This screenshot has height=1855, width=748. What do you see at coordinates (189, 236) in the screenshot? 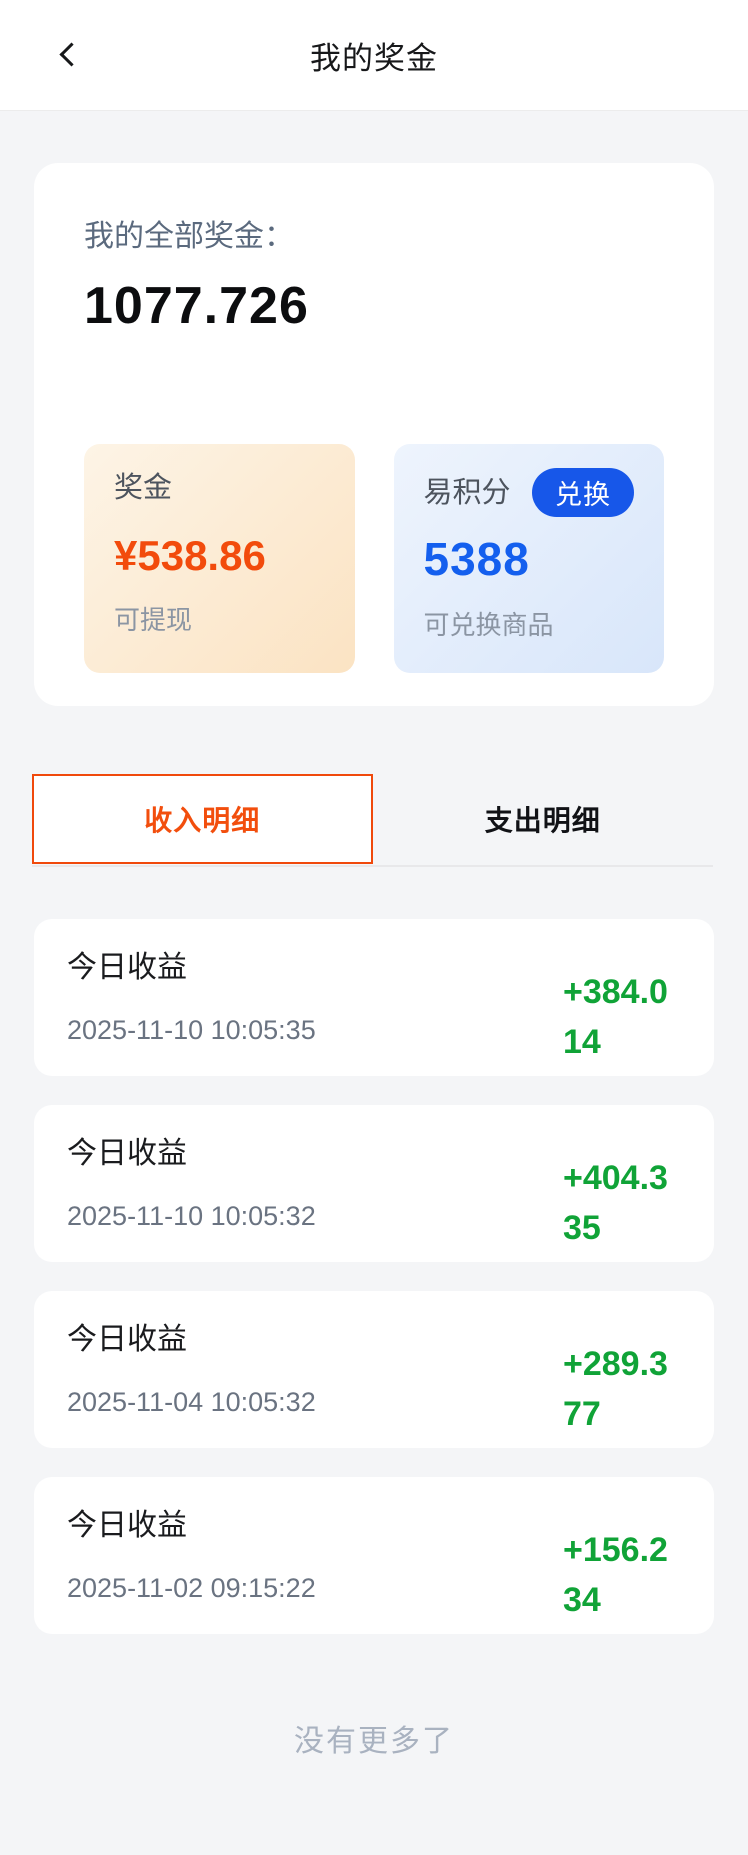
I see `total-bonus-label: 我的全部奖金：` at bounding box center [189, 236].